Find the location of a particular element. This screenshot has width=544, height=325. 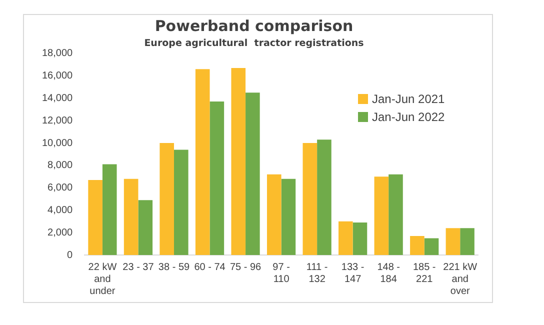

x-tick-label: 185 - 221 is located at coordinates (424, 273).